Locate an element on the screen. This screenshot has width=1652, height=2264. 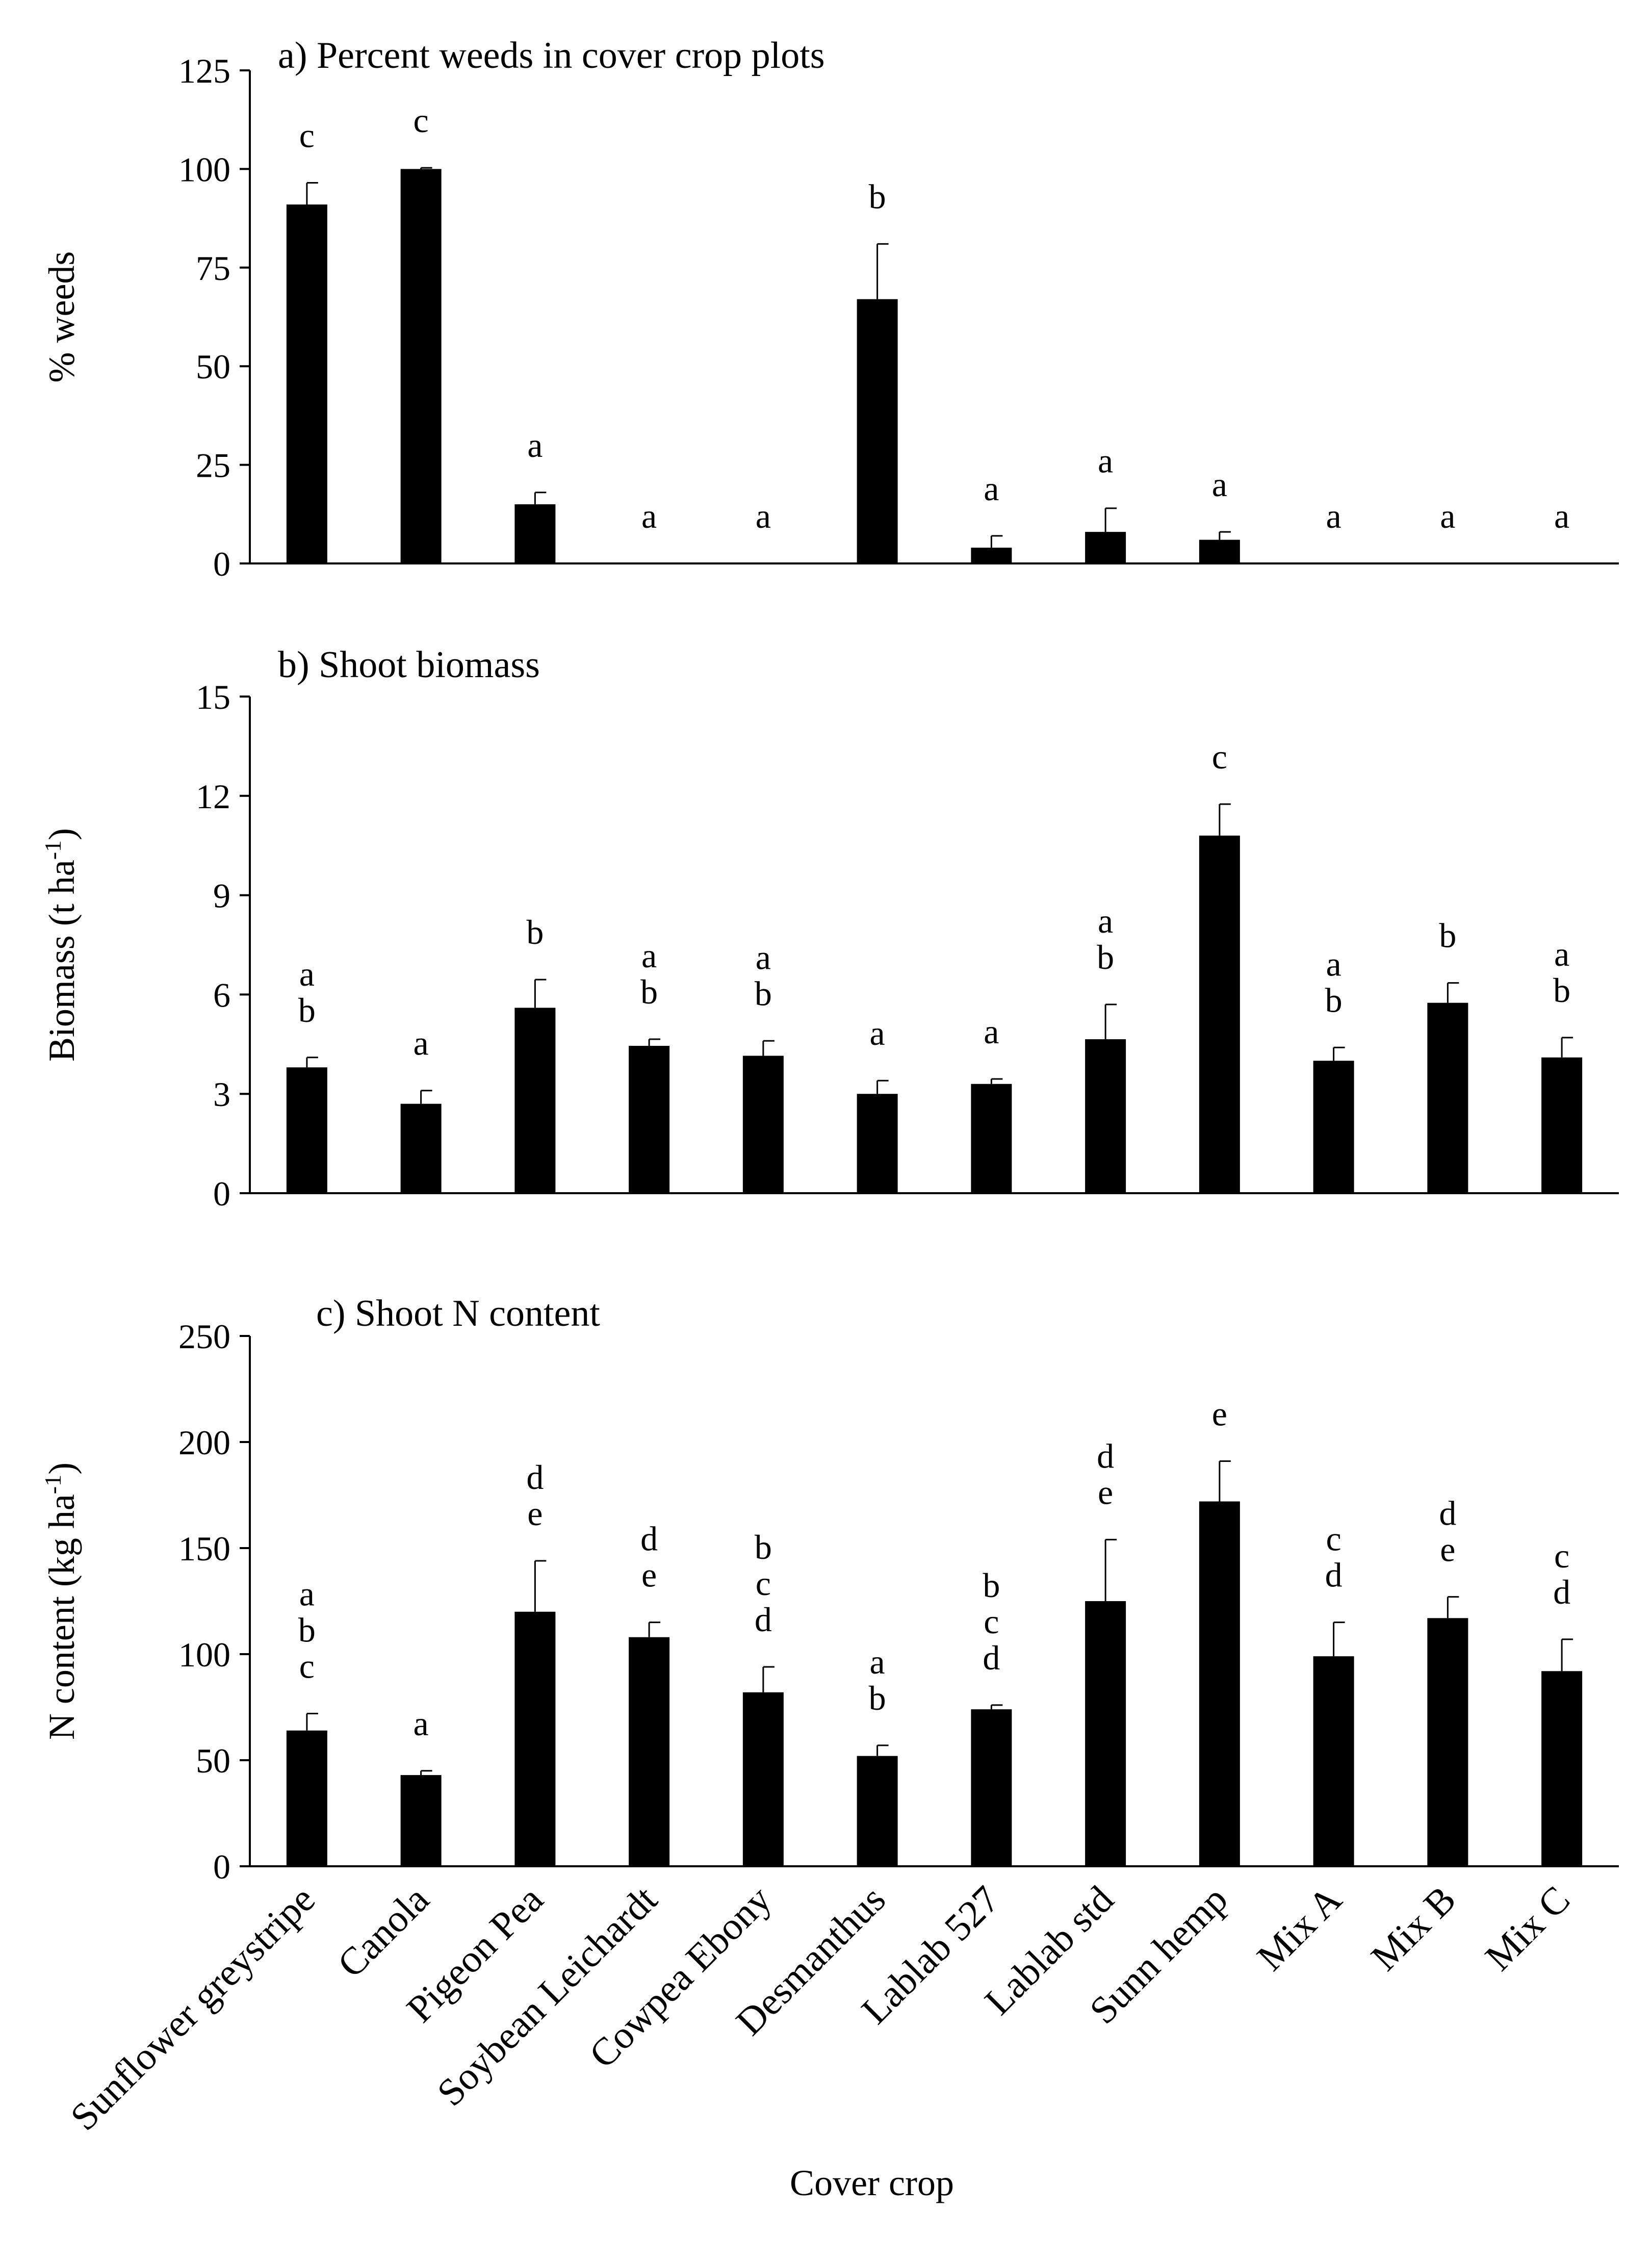
y-tick-label: 200 is located at coordinates (204, 1442).